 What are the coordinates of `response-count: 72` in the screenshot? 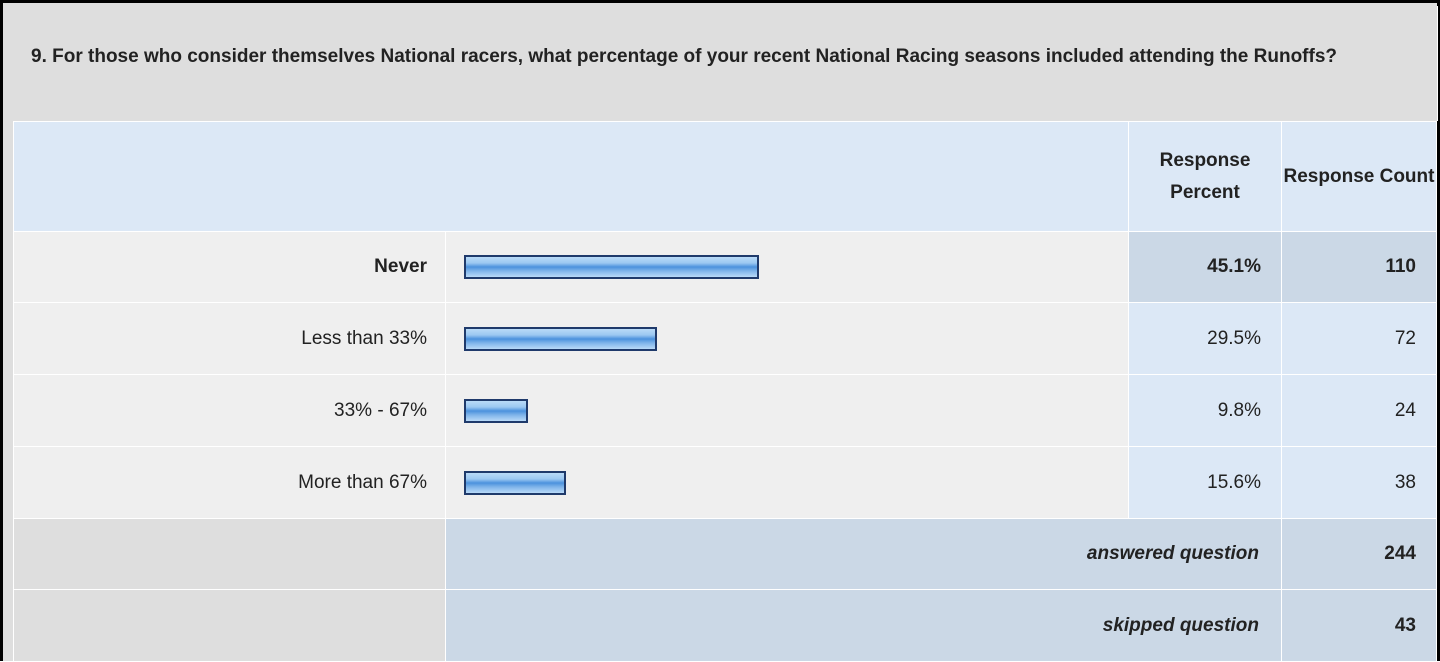 It's located at (1359, 338).